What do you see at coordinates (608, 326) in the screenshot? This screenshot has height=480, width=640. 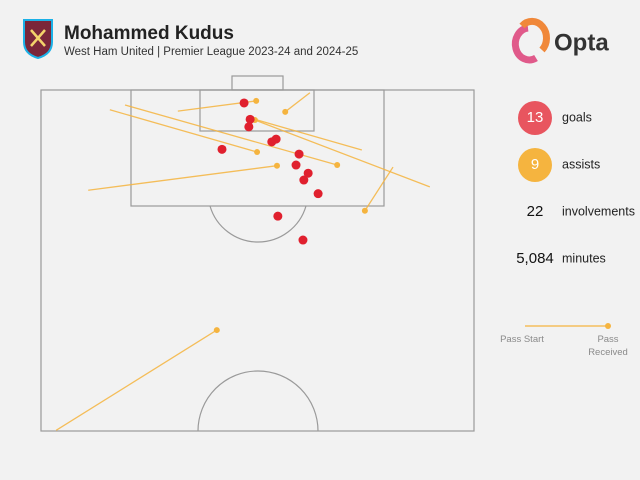 I see `legend-dot` at bounding box center [608, 326].